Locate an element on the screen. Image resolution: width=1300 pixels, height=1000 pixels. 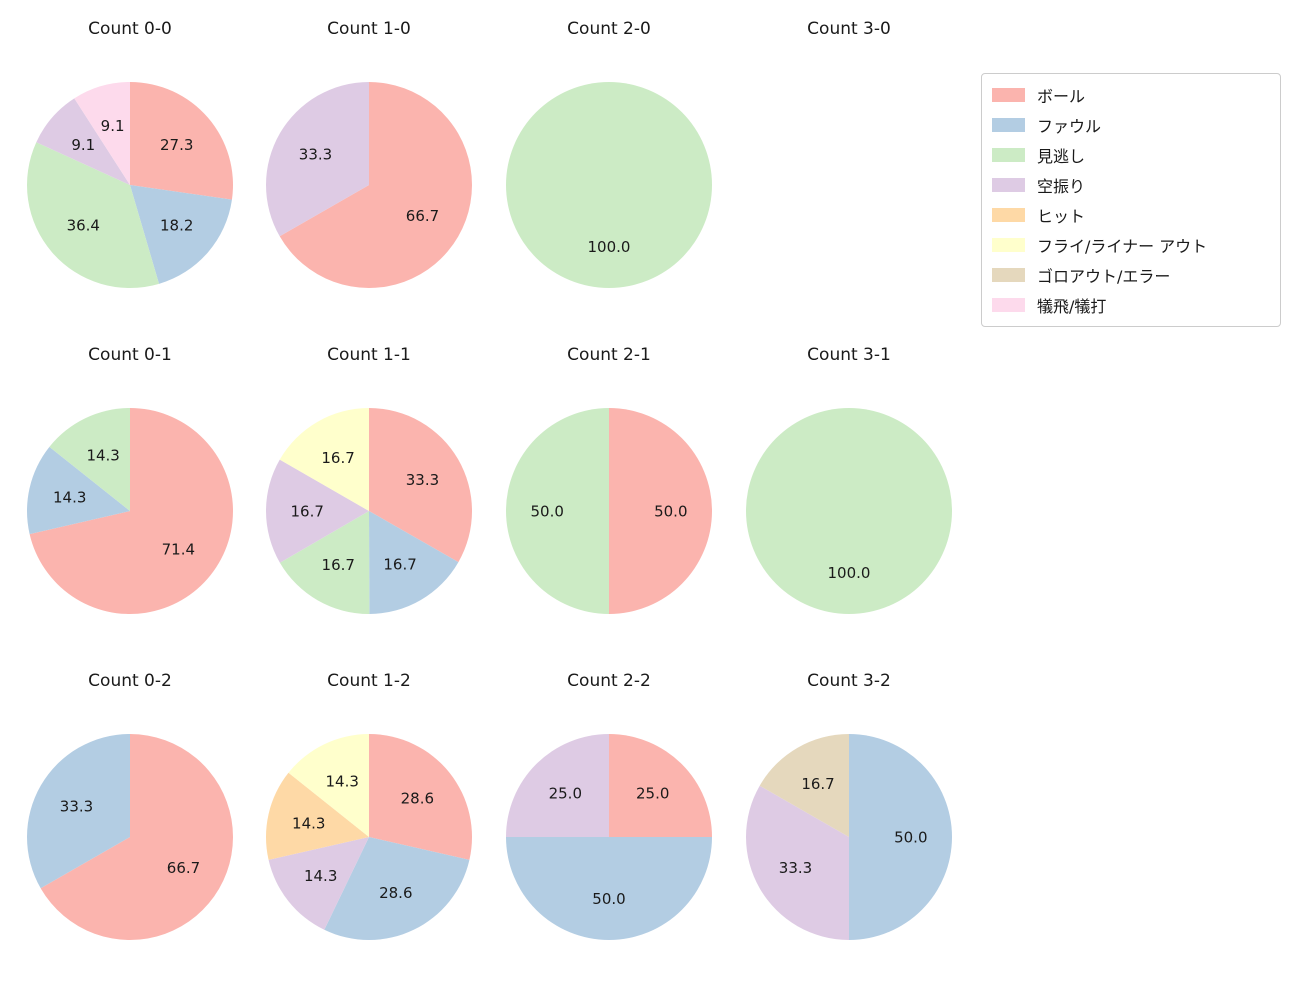
pie-count-2-1: 50.0 50.0 is located at coordinates (609, 511).